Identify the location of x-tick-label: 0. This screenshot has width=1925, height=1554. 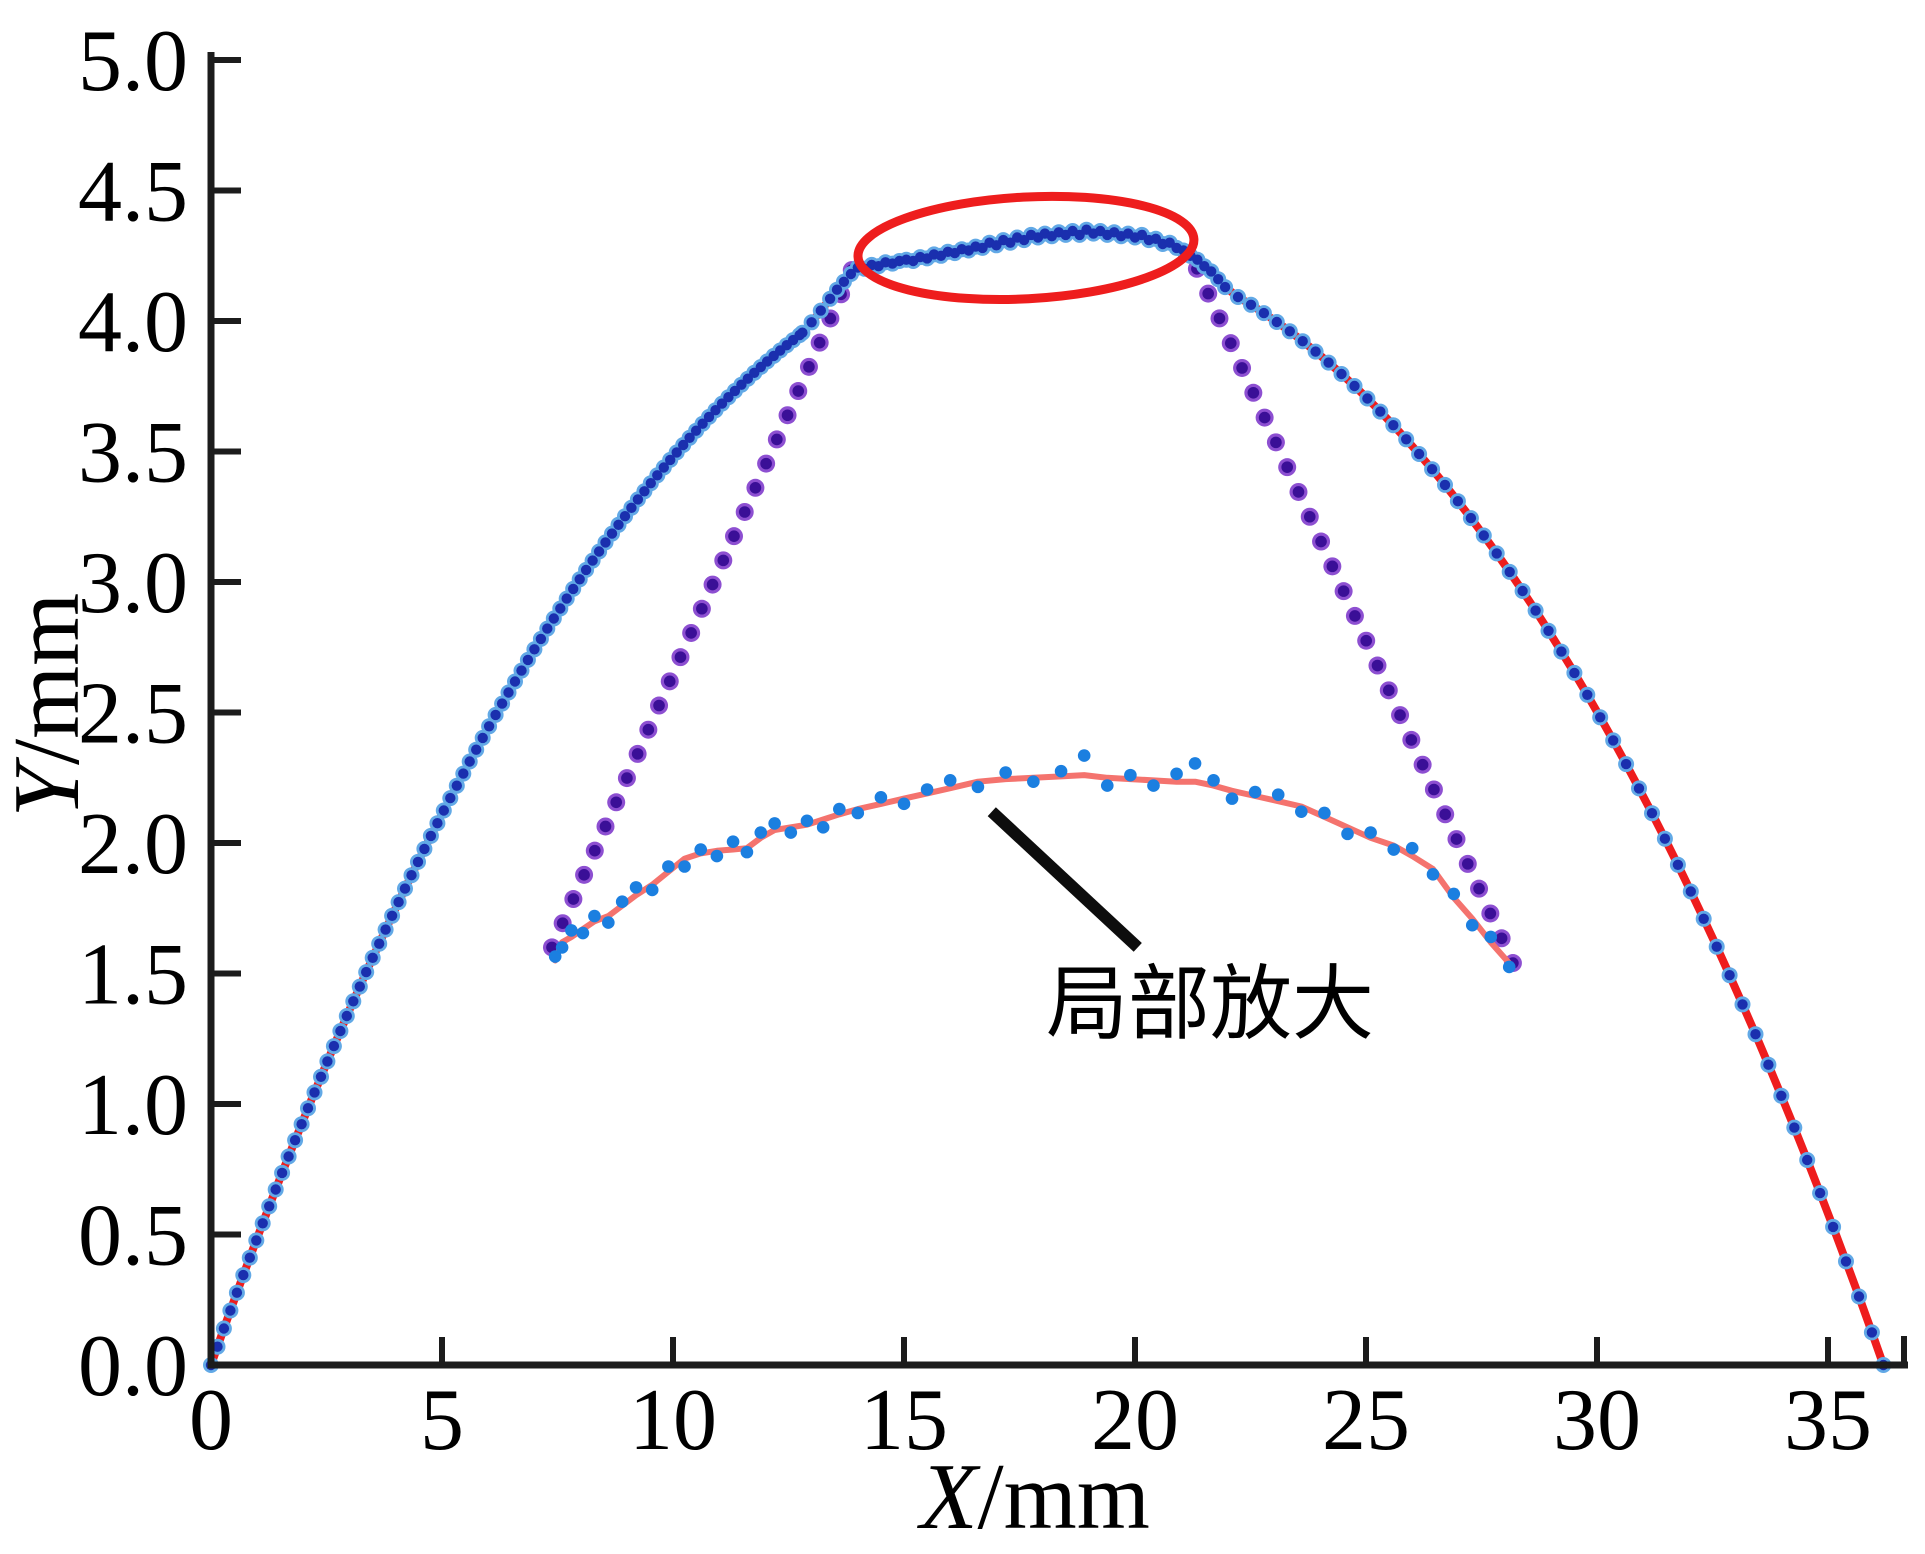
(211, 1420).